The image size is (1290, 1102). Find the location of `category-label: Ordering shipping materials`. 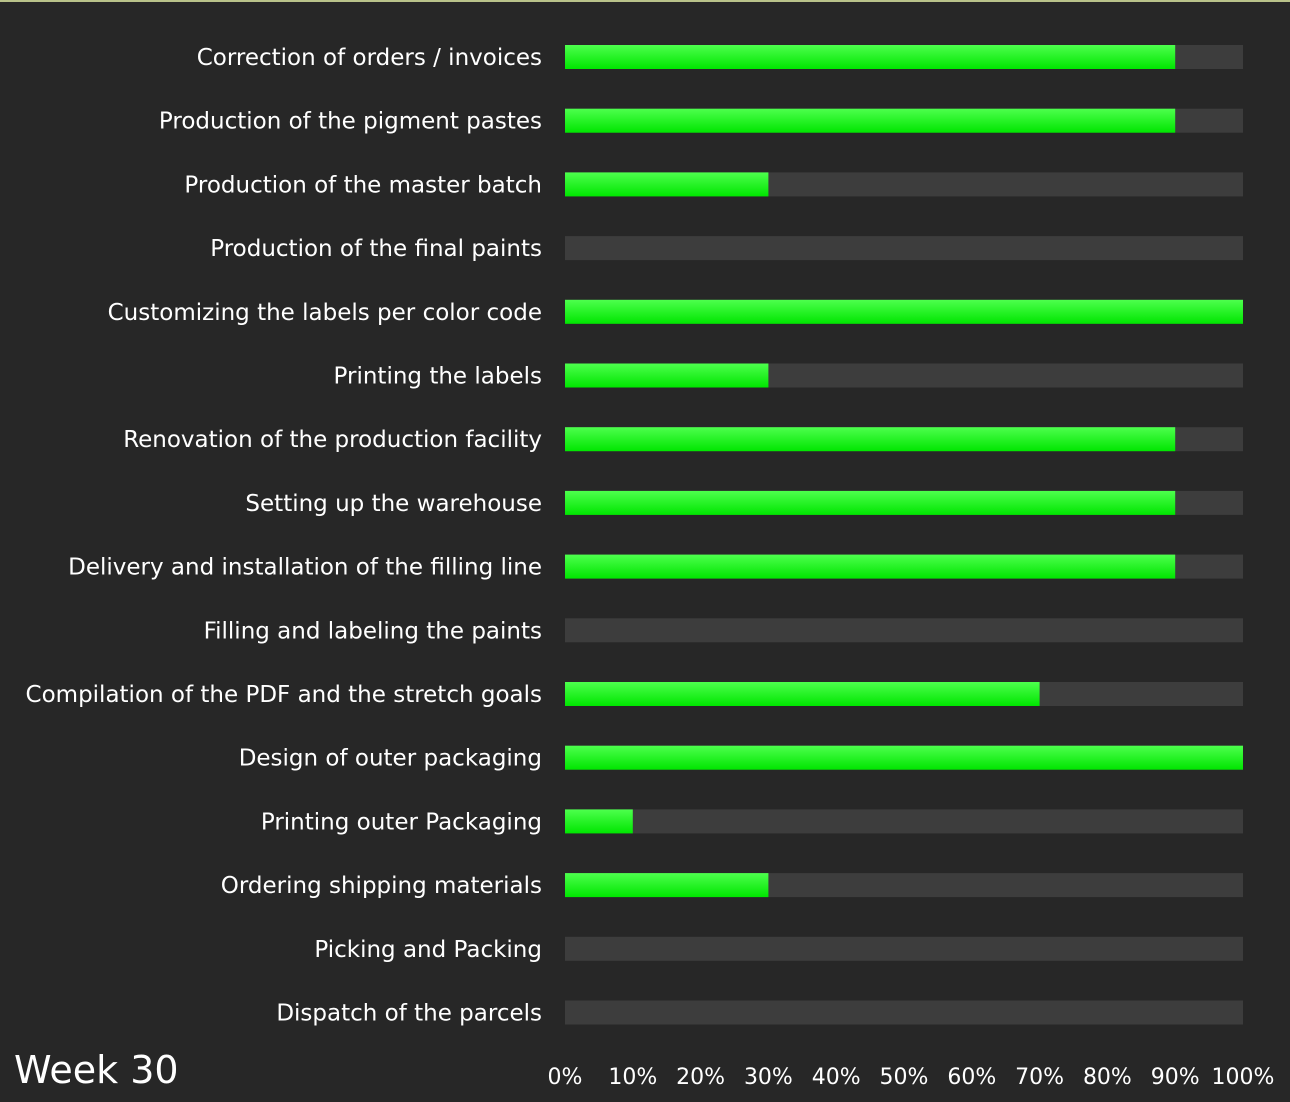

category-label: Ordering shipping materials is located at coordinates (381, 886).